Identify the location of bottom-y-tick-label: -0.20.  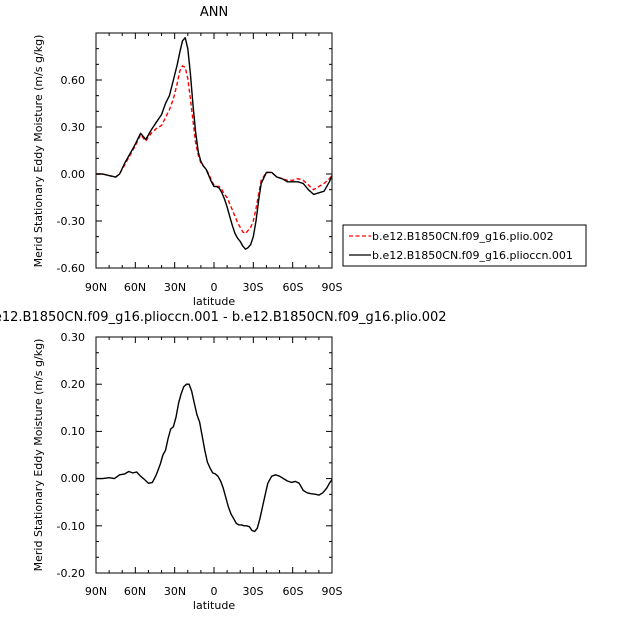
(71, 573).